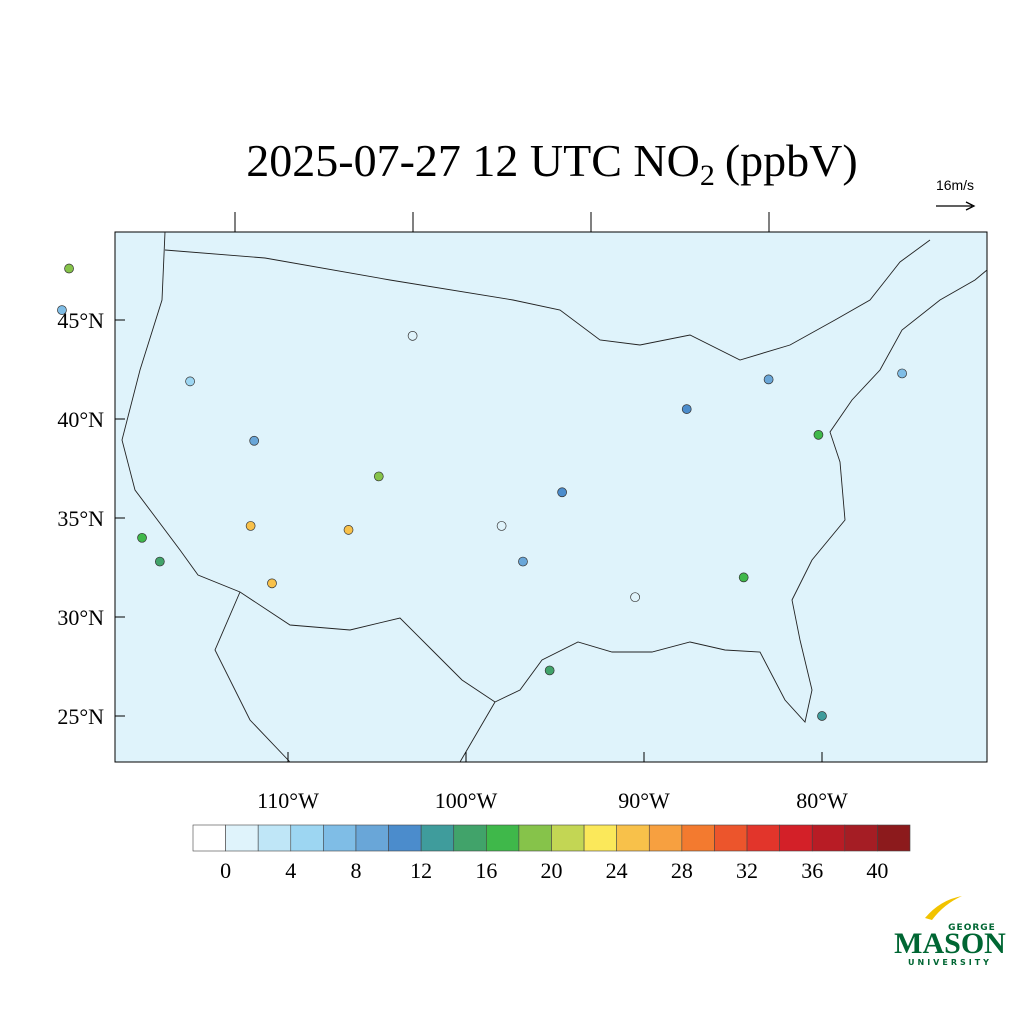 This screenshot has width=1024, height=1024. What do you see at coordinates (225, 870) in the screenshot?
I see `colorbar-tick-label: 0` at bounding box center [225, 870].